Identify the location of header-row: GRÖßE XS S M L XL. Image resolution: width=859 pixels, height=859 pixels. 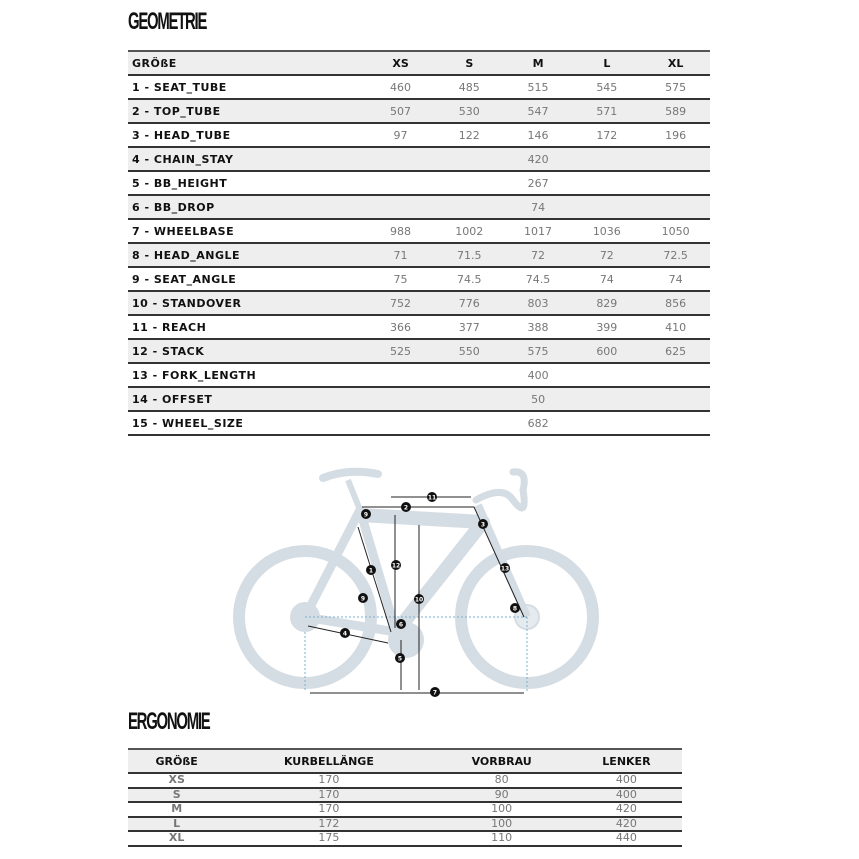
(419, 63).